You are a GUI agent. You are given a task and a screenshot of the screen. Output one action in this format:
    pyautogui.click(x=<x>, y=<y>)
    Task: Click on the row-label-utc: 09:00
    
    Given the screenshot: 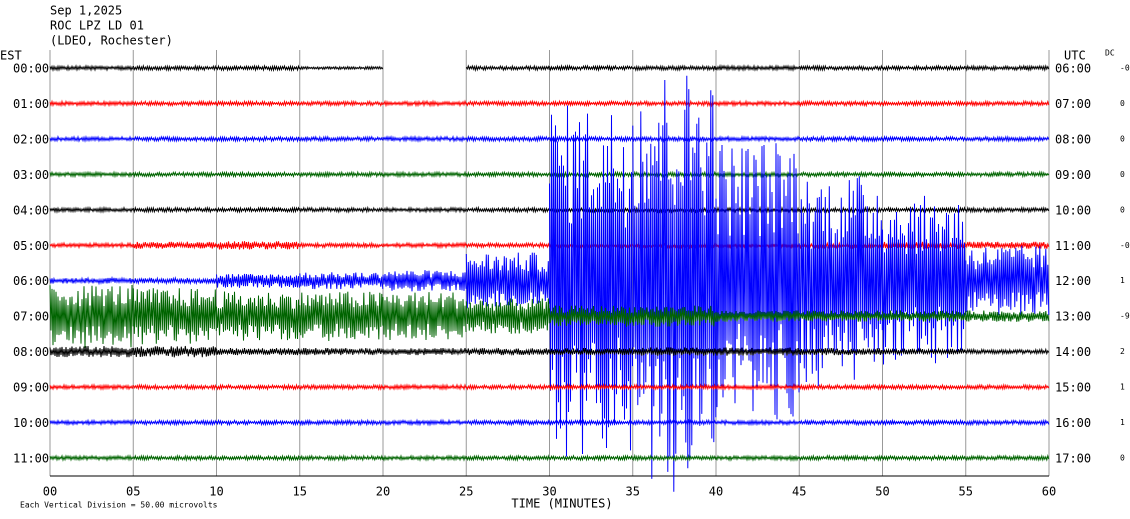 What is the action you would take?
    pyautogui.click(x=1073, y=175)
    